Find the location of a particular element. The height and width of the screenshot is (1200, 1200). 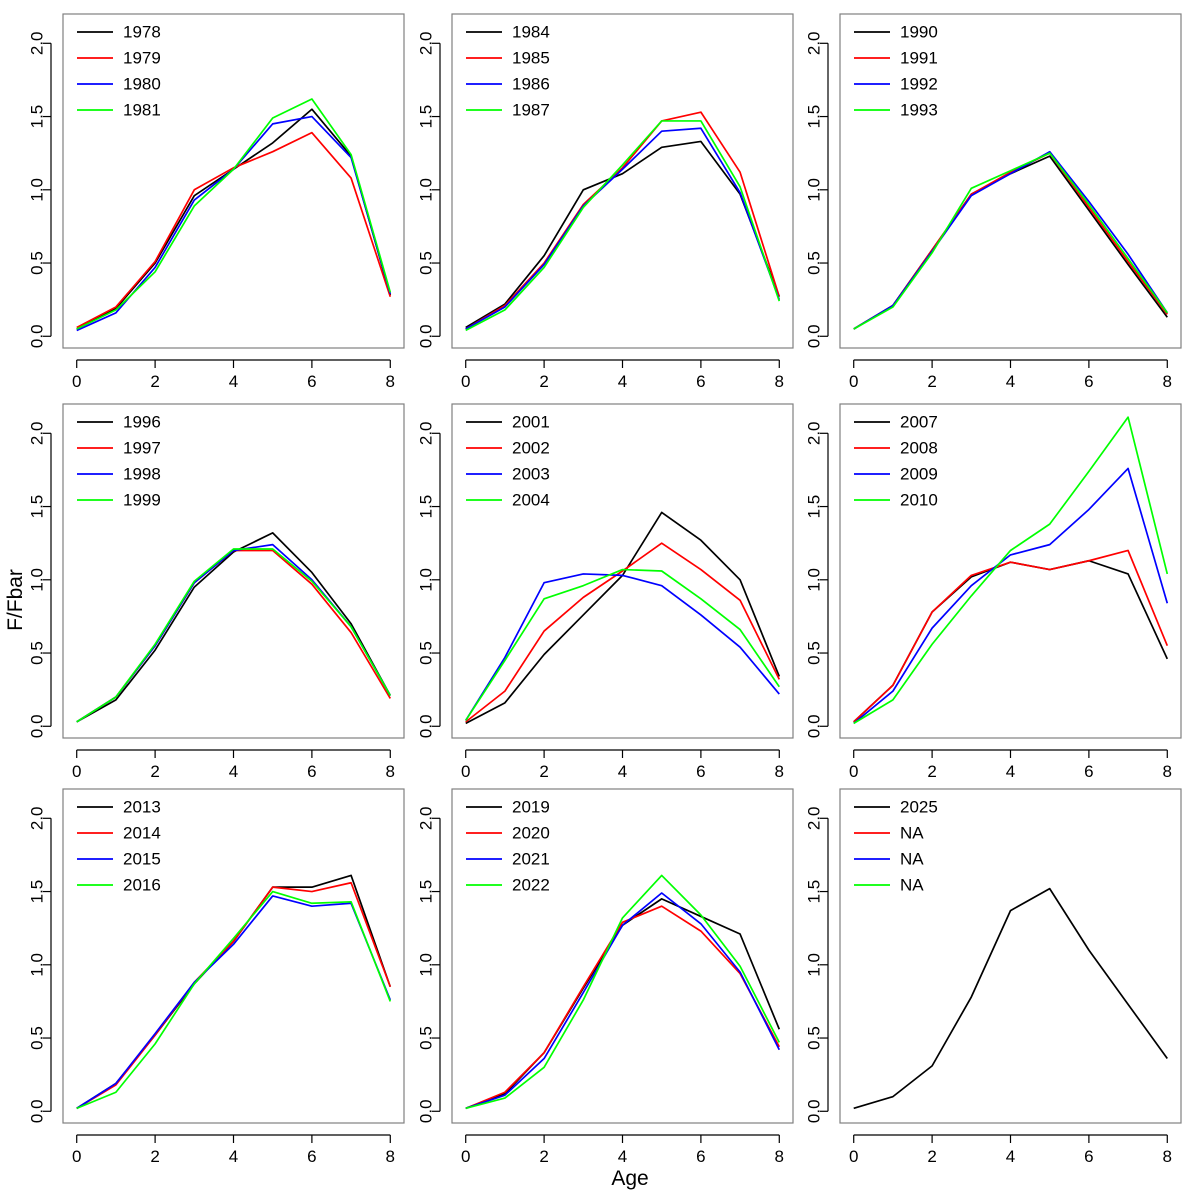

series-line-1979 is located at coordinates (234, 230).